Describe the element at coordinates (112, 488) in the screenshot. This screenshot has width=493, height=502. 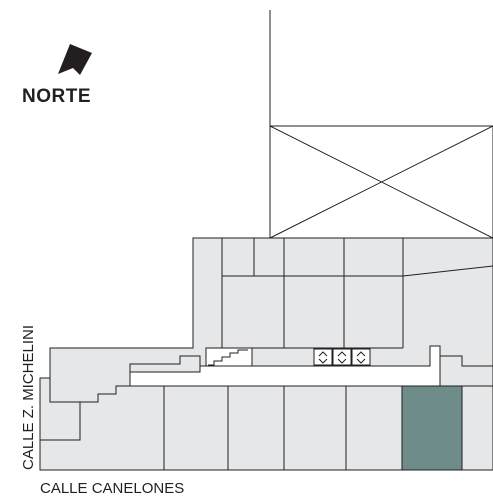
I see `street-label-south: CALLE CANELONES` at that location.